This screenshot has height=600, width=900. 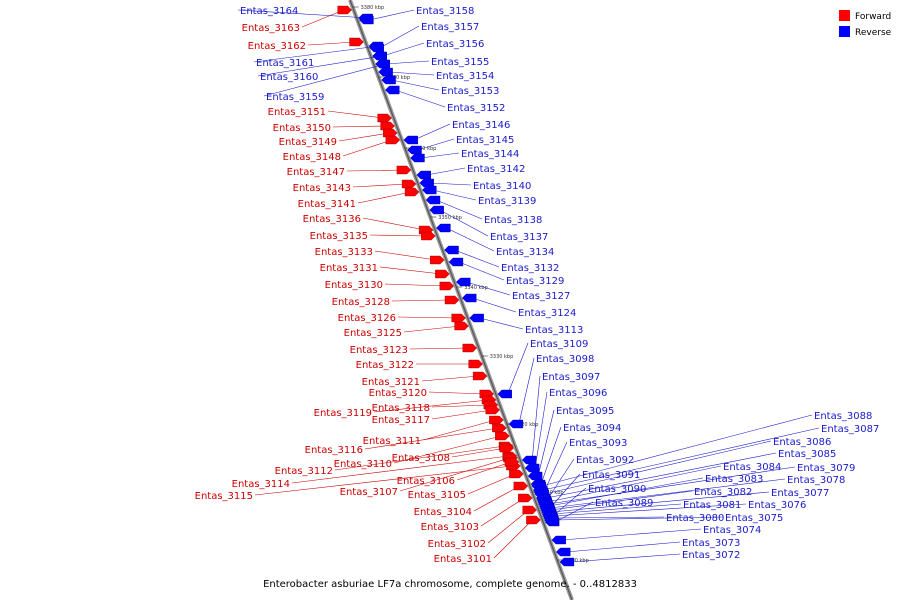 I want to click on forward-gene-label: Entas_3163, so click(x=271, y=28).